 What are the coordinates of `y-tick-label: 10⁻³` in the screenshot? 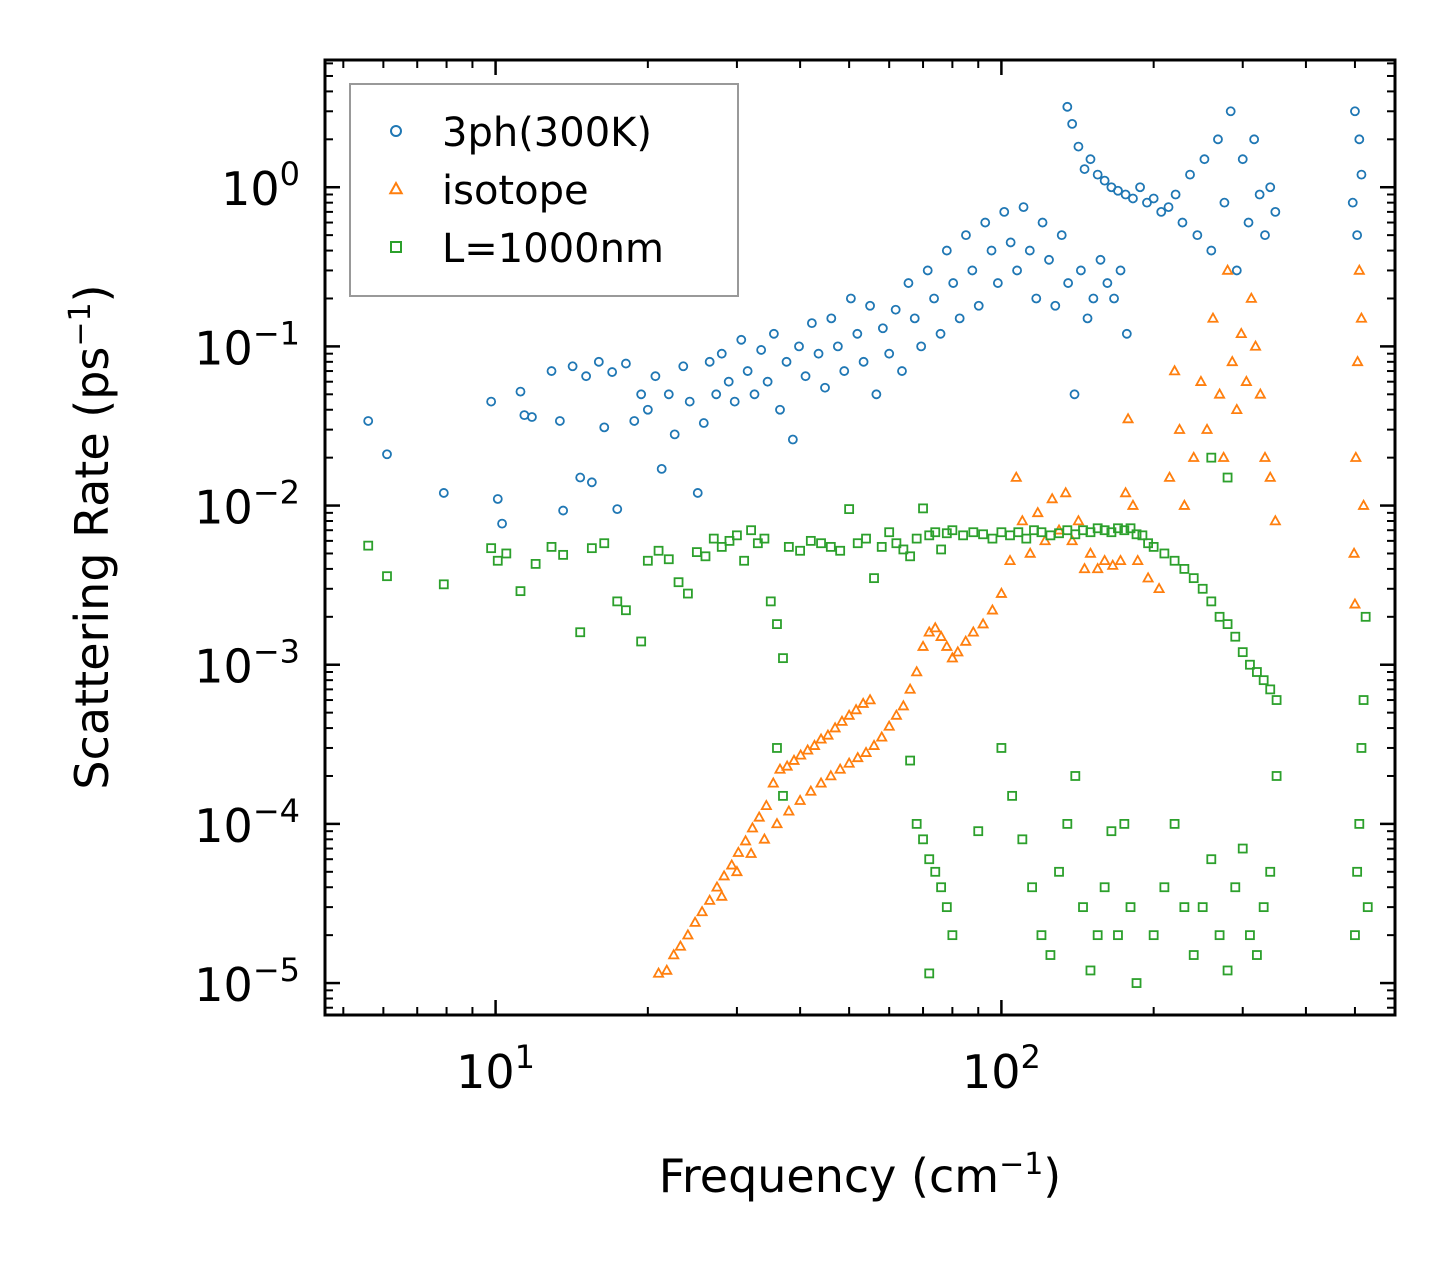 It's located at (247, 663).